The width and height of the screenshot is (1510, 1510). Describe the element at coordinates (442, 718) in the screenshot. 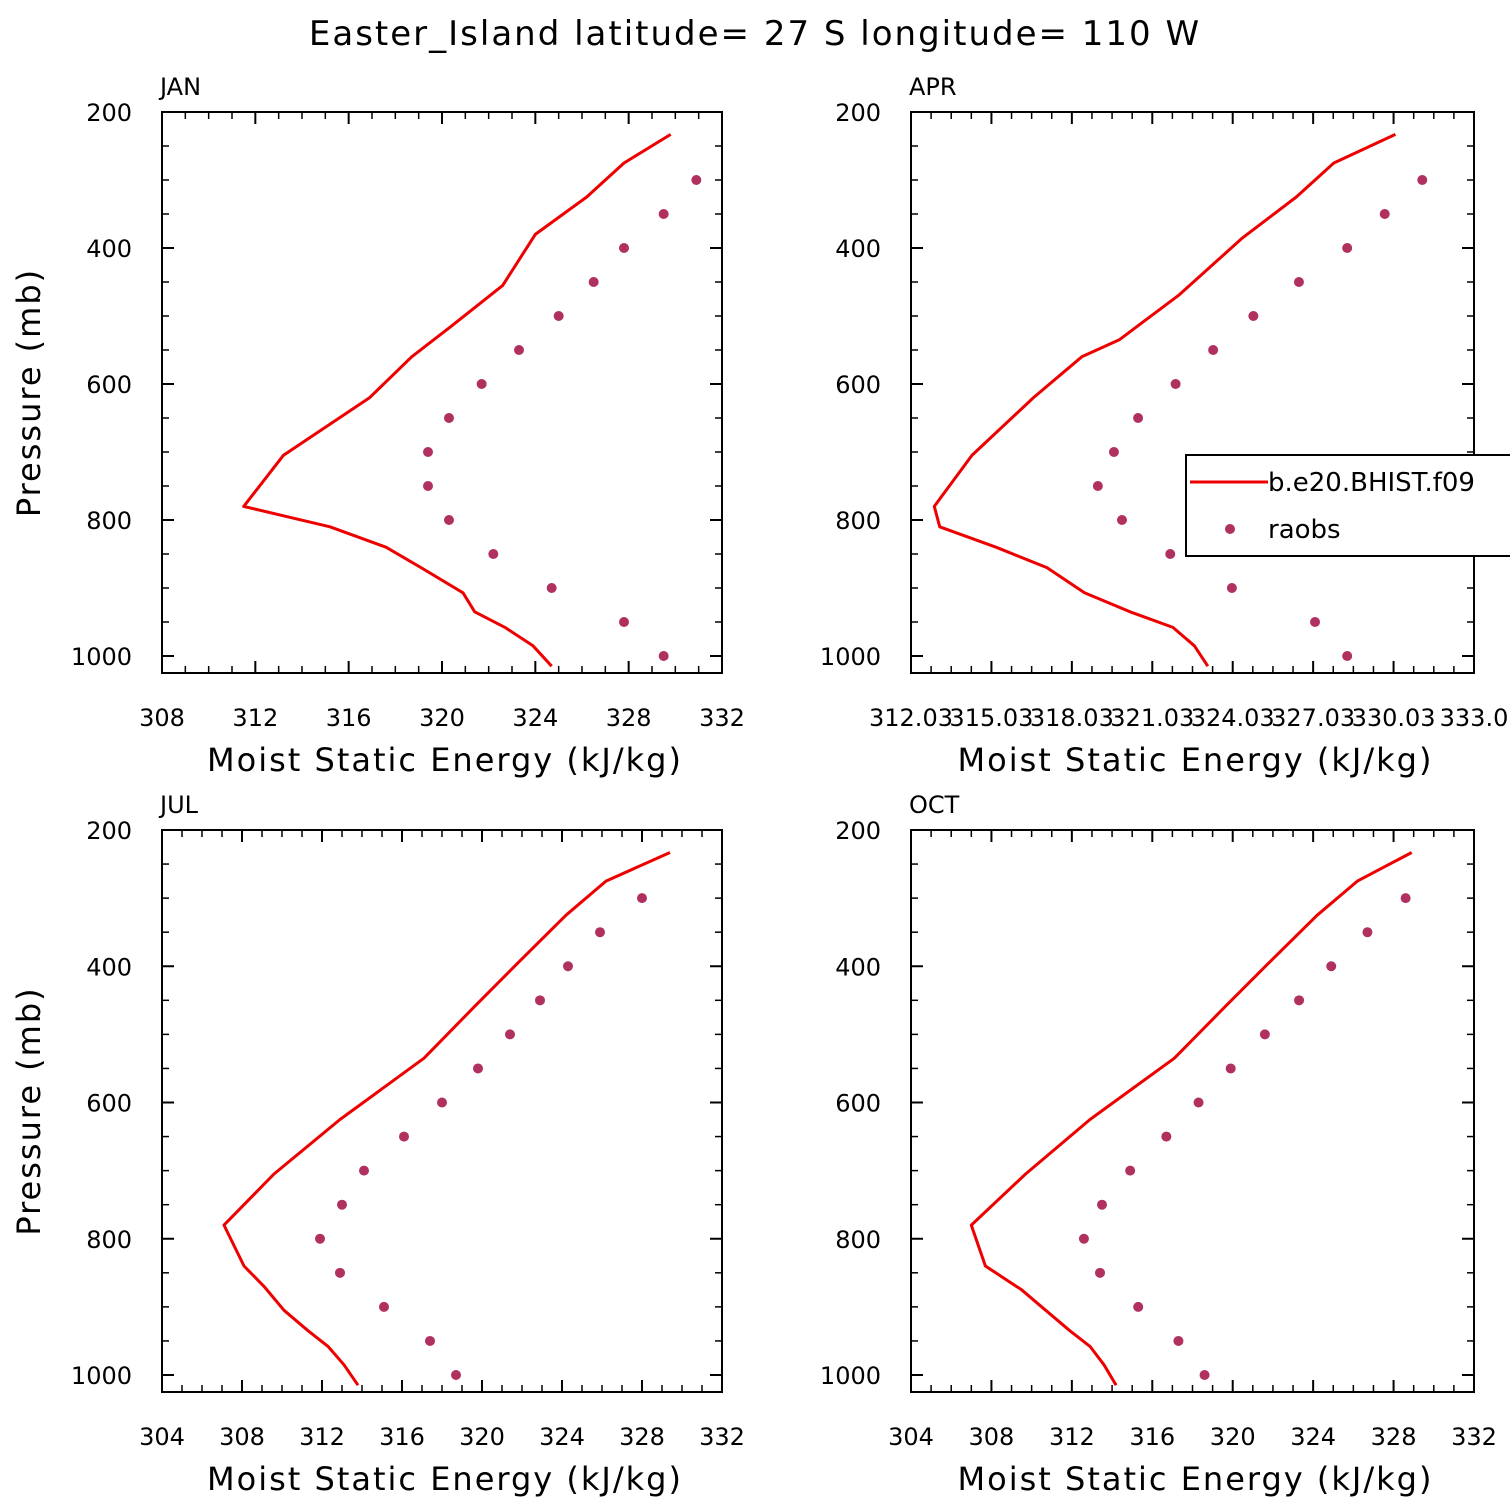

I see `x-tick-label-jan: 320` at that location.